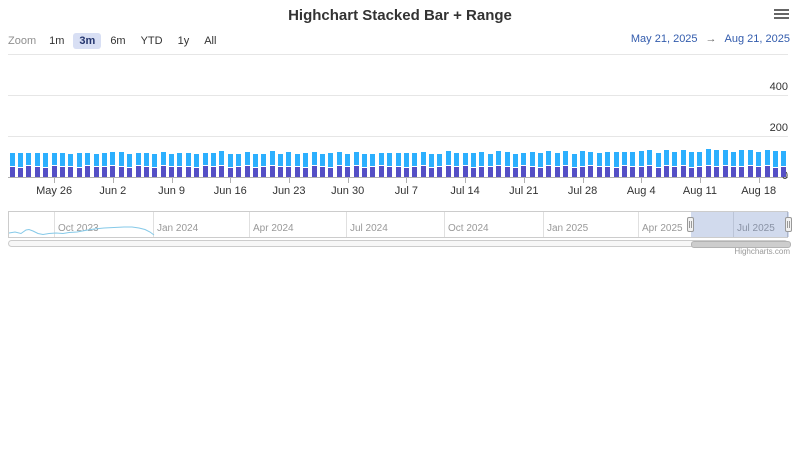 The image size is (800, 450). I want to click on range-button-all: All, so click(210, 40).